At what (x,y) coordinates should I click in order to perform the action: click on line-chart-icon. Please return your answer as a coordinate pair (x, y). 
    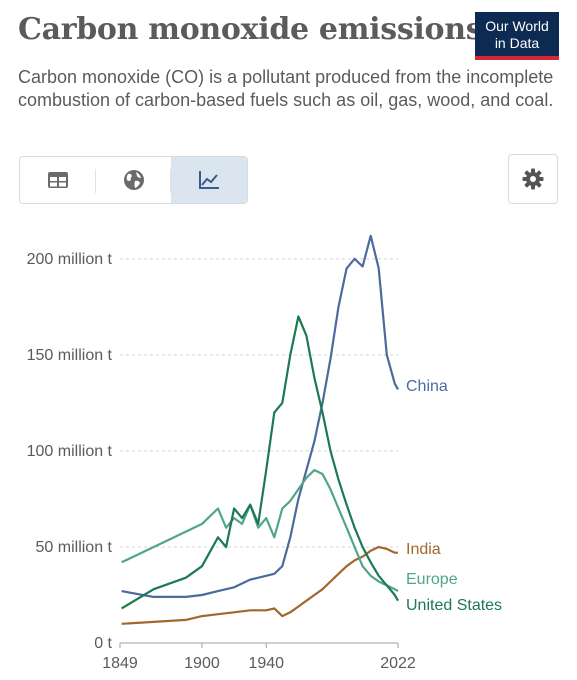
    Looking at the image, I should click on (209, 180).